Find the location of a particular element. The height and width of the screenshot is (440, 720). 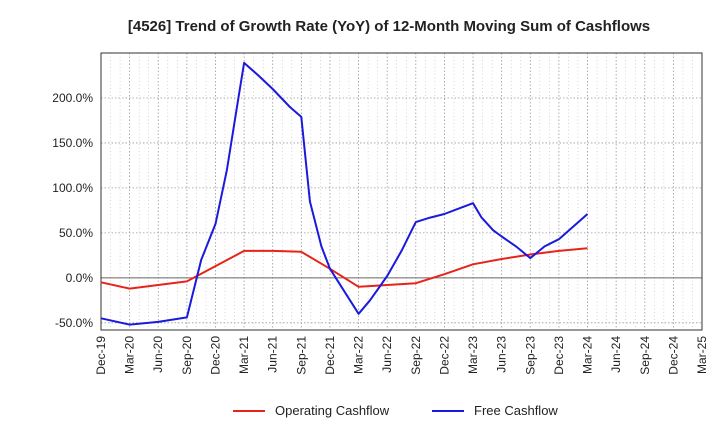

x-tick-label: Dec-24 is located at coordinates (673, 355).